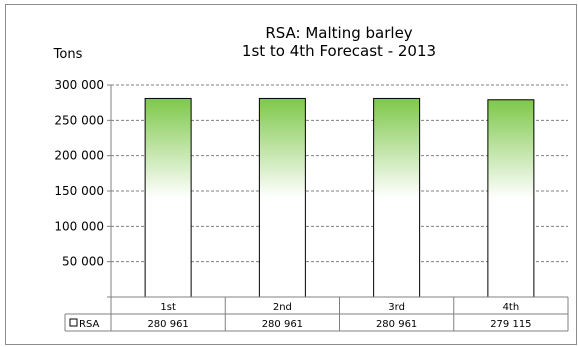  I want to click on x-category-label: 3rd, so click(396, 307).